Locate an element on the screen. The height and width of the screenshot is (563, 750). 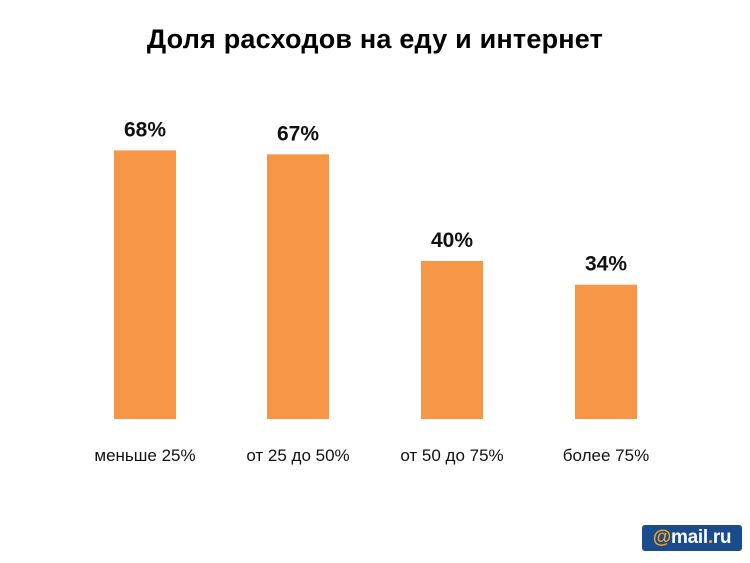
value-label-3: 40% is located at coordinates (452, 240).